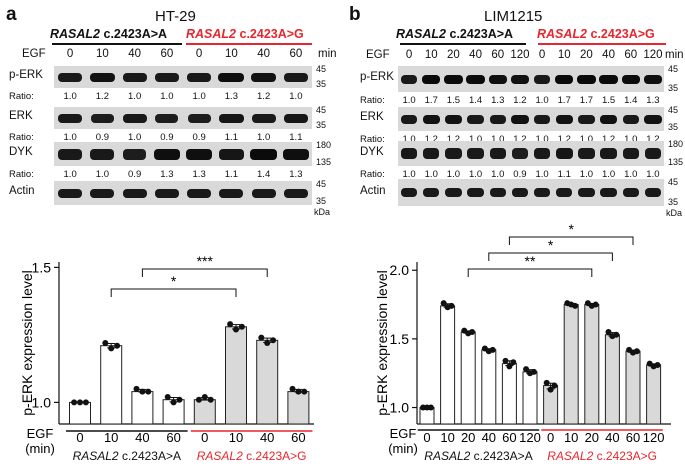 The image size is (685, 464). What do you see at coordinates (608, 100) in the screenshot?
I see `ratio-value: 1.5` at bounding box center [608, 100].